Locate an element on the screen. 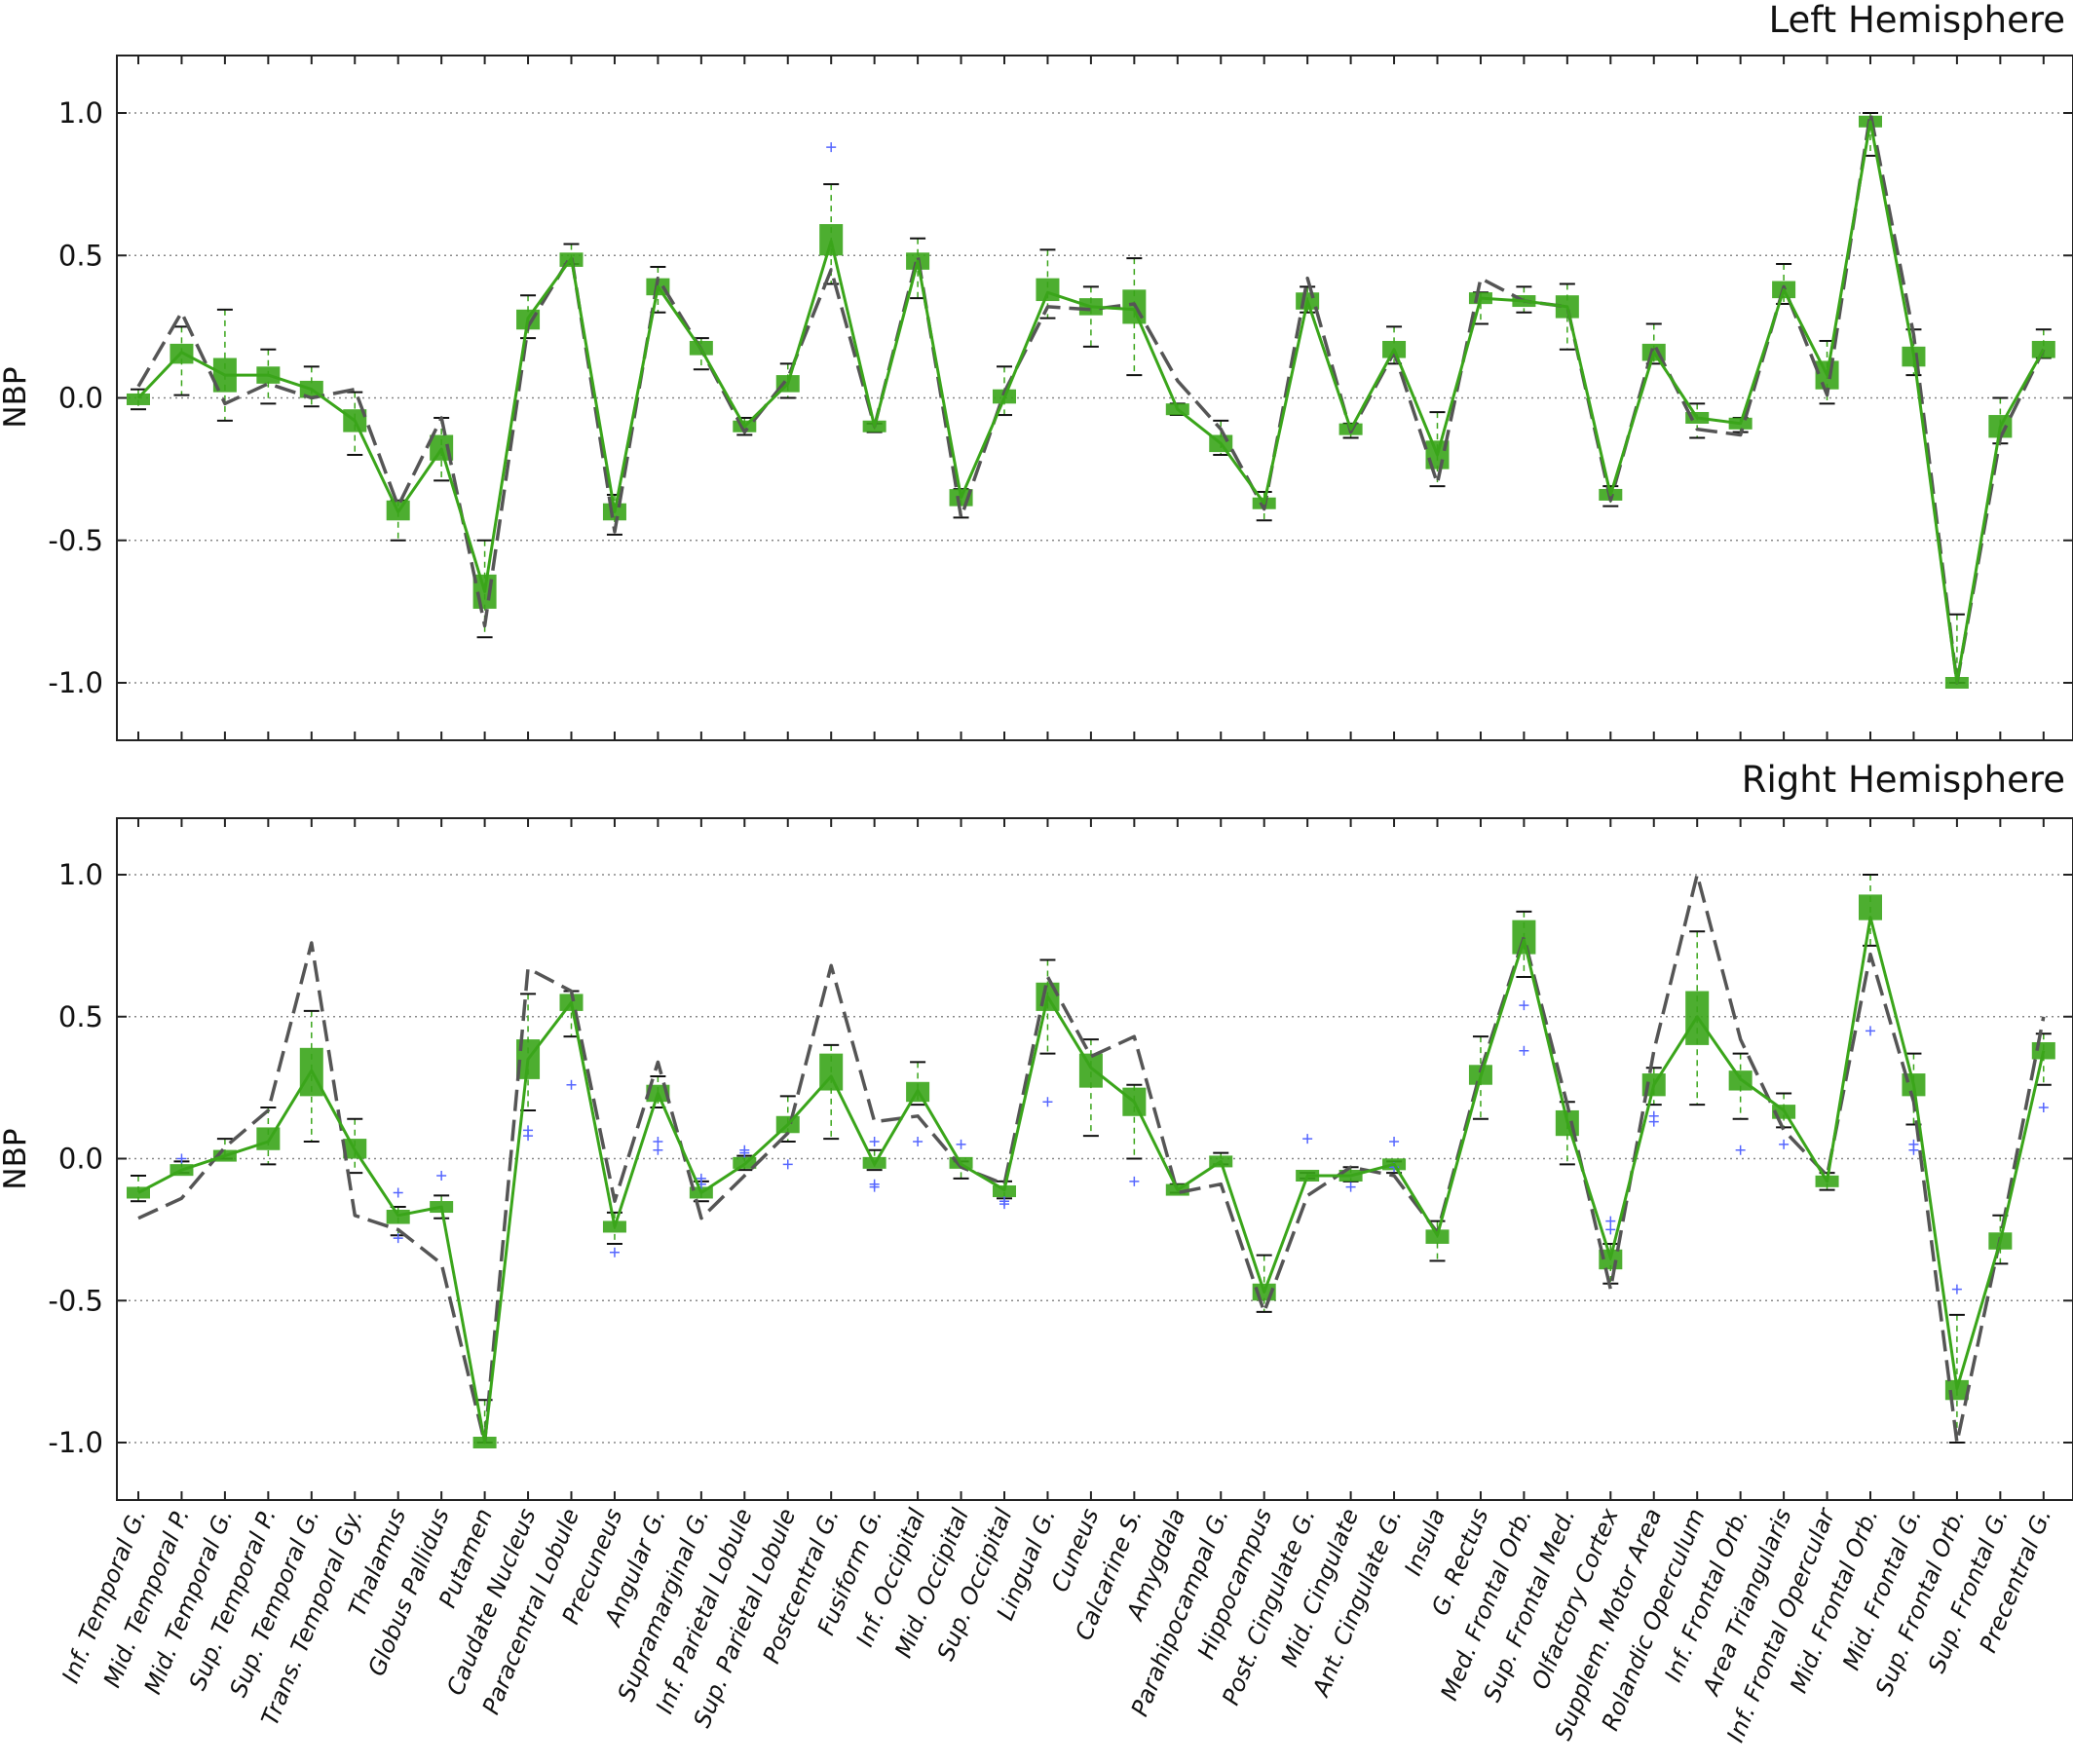 This screenshot has width=2073, height=1764. panel-title-right: Right Hemisphere is located at coordinates (1904, 780).